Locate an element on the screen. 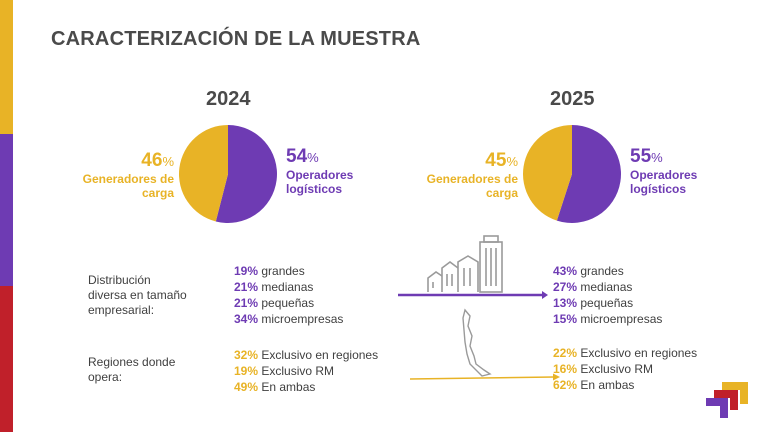 This screenshot has height=432, width=768. year-2025-title: 2025 is located at coordinates (572, 99).